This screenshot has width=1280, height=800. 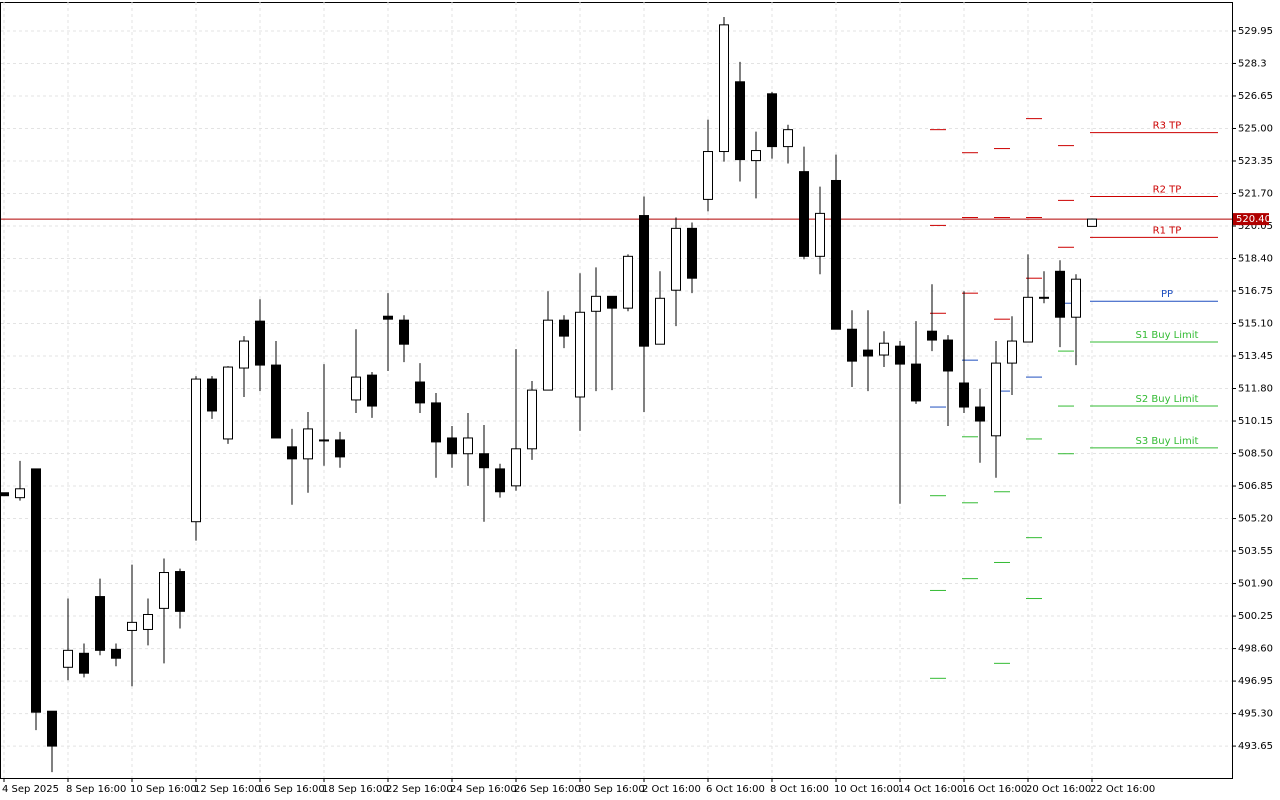 What do you see at coordinates (1252, 63) in the screenshot?
I see `y-tick-label: 528.3` at bounding box center [1252, 63].